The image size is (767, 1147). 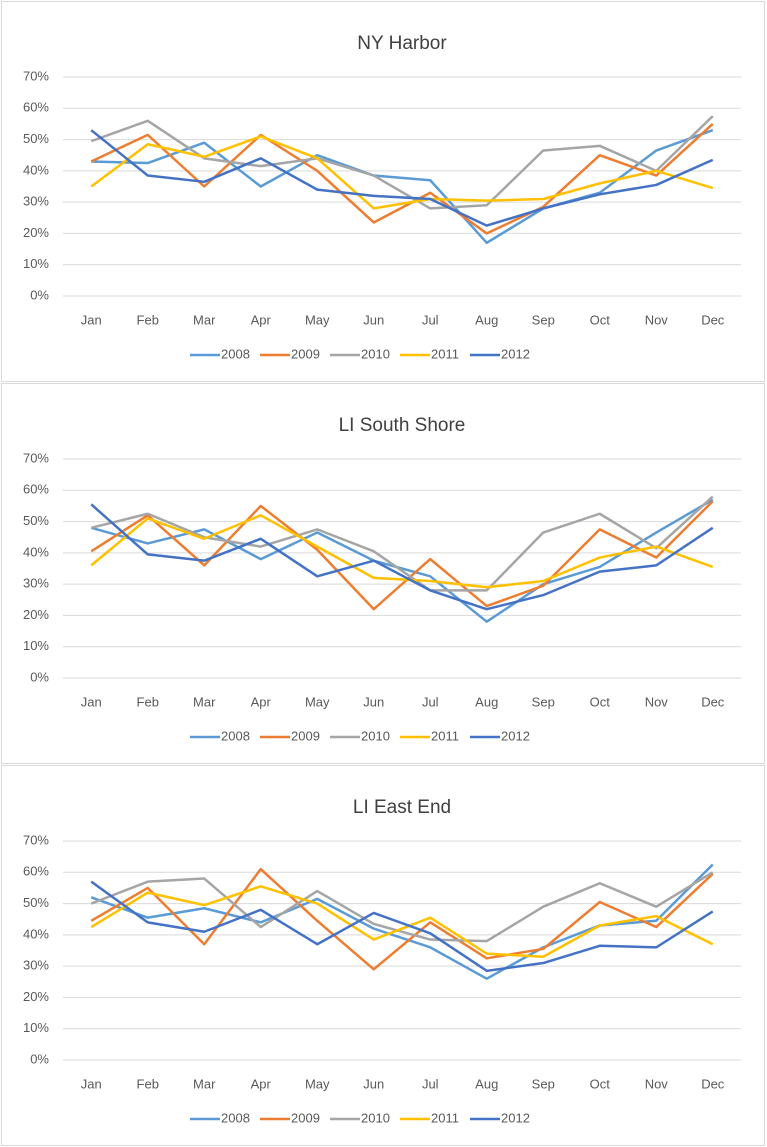 I want to click on chart-title: NY Harbor, so click(x=402, y=43).